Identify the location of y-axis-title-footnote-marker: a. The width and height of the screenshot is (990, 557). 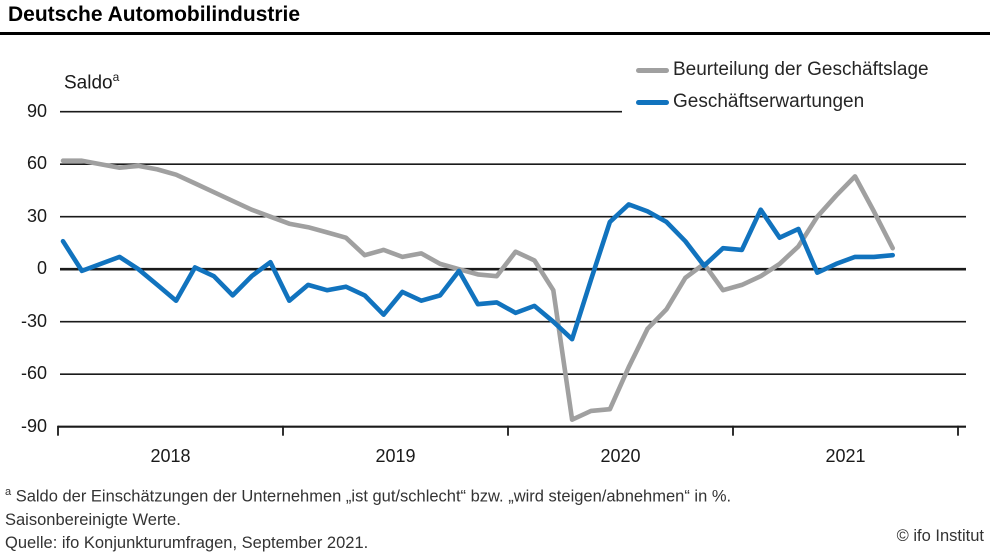
(116, 77).